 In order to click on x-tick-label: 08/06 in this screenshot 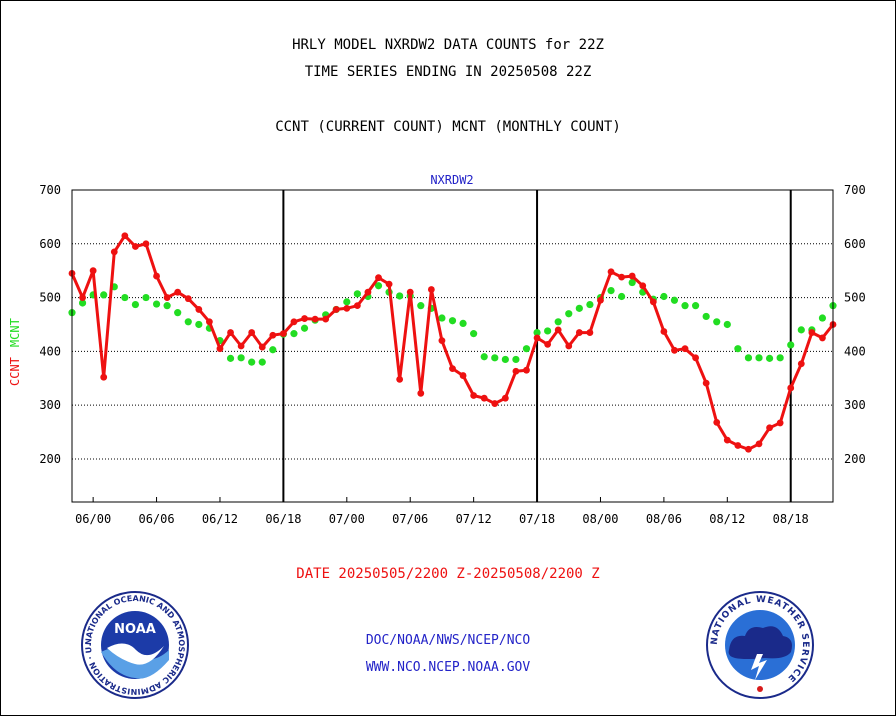, I will do `click(664, 519)`.